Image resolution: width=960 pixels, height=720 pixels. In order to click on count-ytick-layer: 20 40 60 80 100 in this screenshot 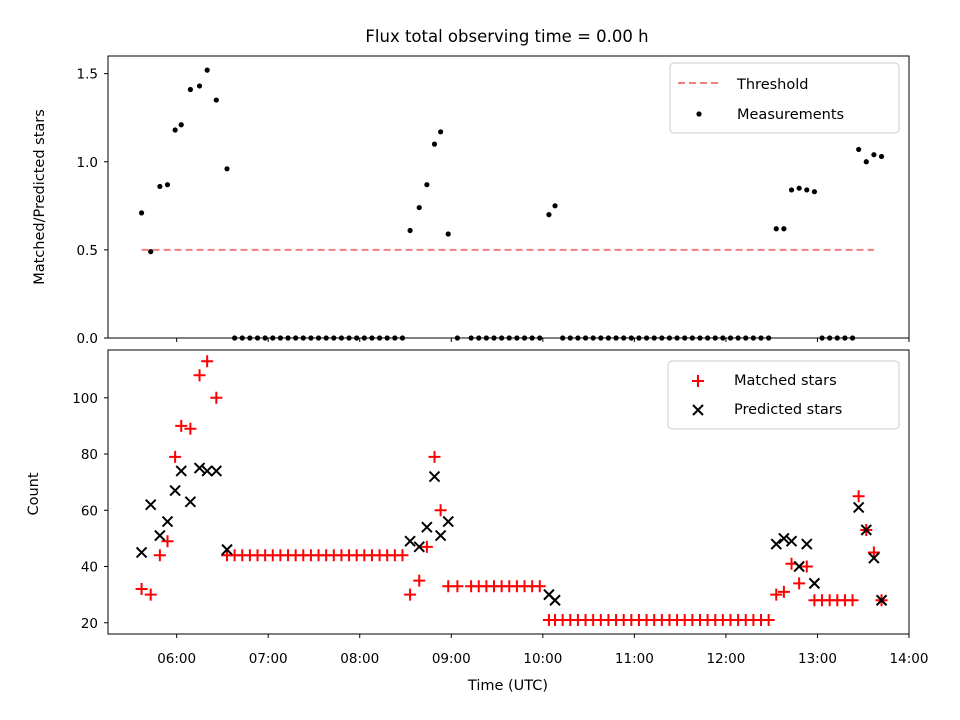, I will do `click(90, 511)`.